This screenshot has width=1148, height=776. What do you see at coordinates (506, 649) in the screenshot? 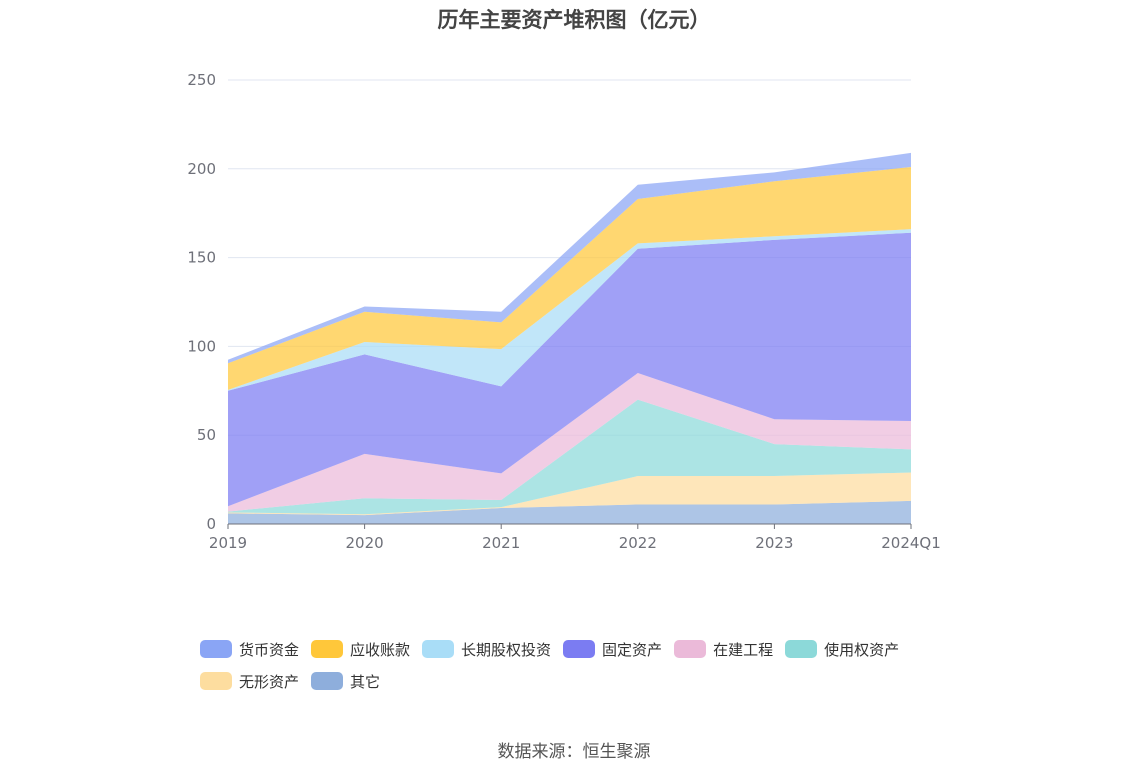
I see `legend-label: 长期股权投资` at bounding box center [506, 649].